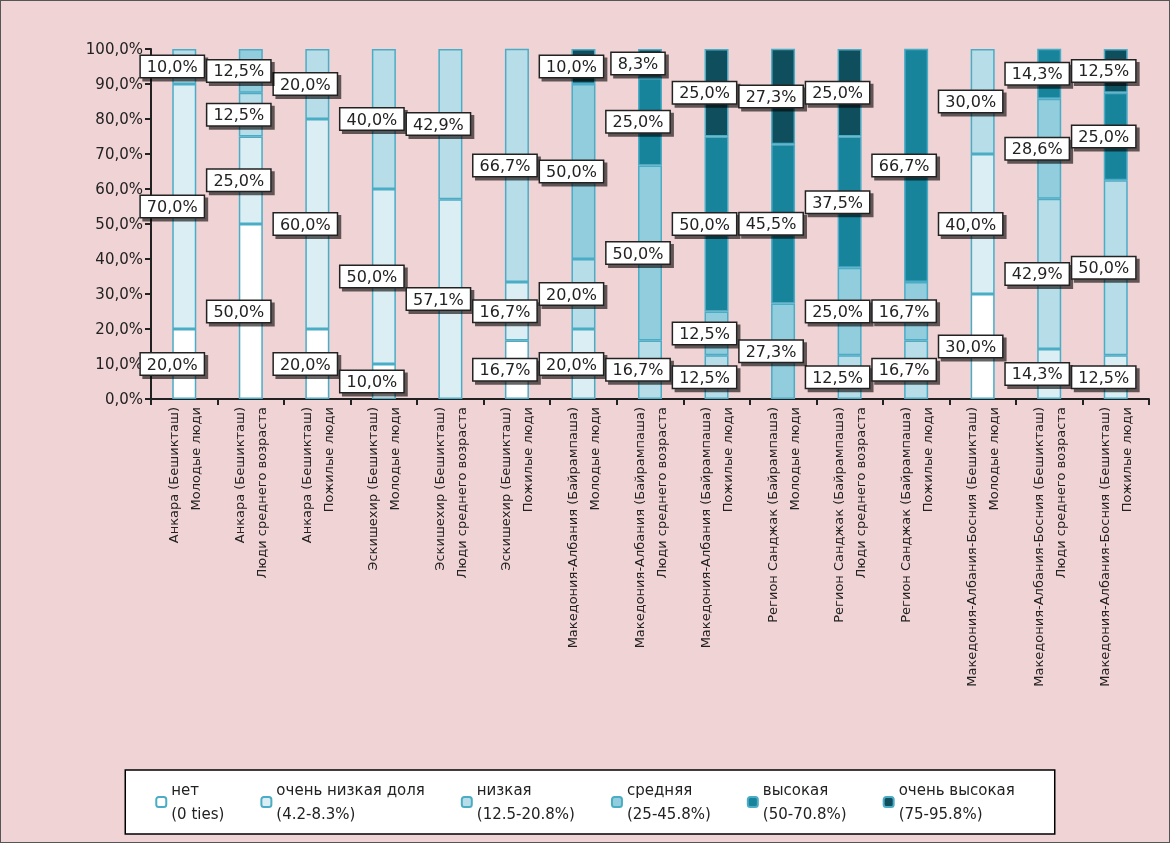 The image size is (1170, 843). I want to click on x-tick-label: Анкара (Бешикташ) Люди среднего возраста, so click(251, 493).